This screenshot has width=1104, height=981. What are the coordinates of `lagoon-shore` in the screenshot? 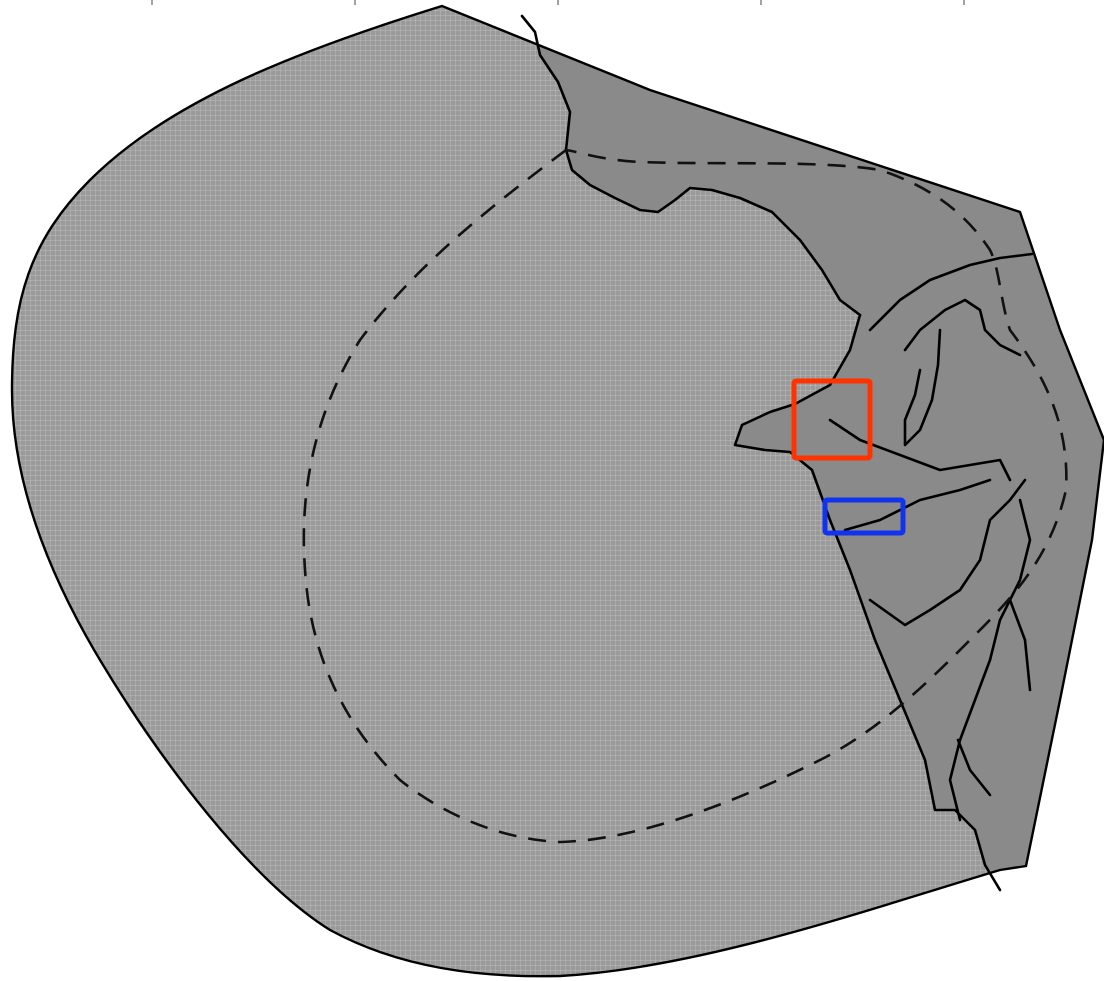 It's located at (947, 552).